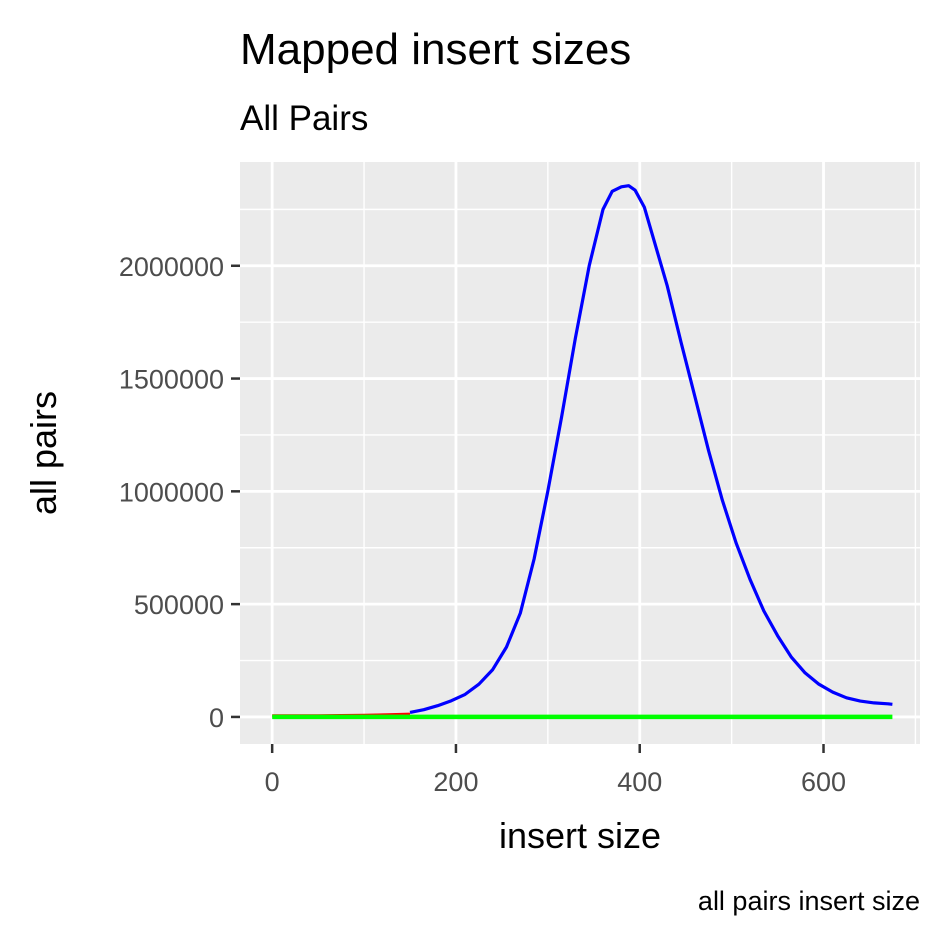 The image size is (944, 944). I want to click on x-axis-title: insert size, so click(580, 835).